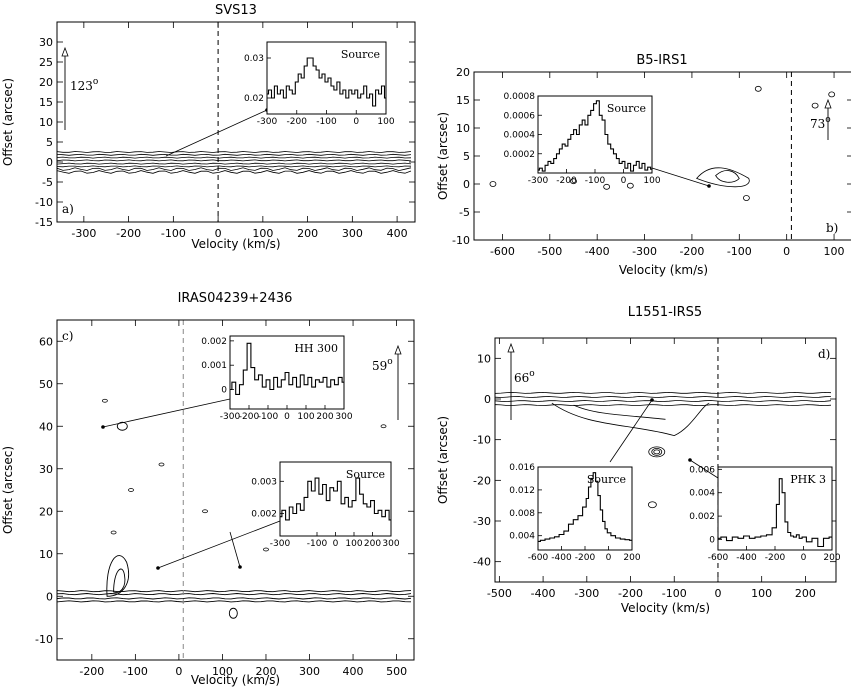  Describe the element at coordinates (484, 358) in the screenshot. I see `panel-d-ytick-label: 10` at that location.